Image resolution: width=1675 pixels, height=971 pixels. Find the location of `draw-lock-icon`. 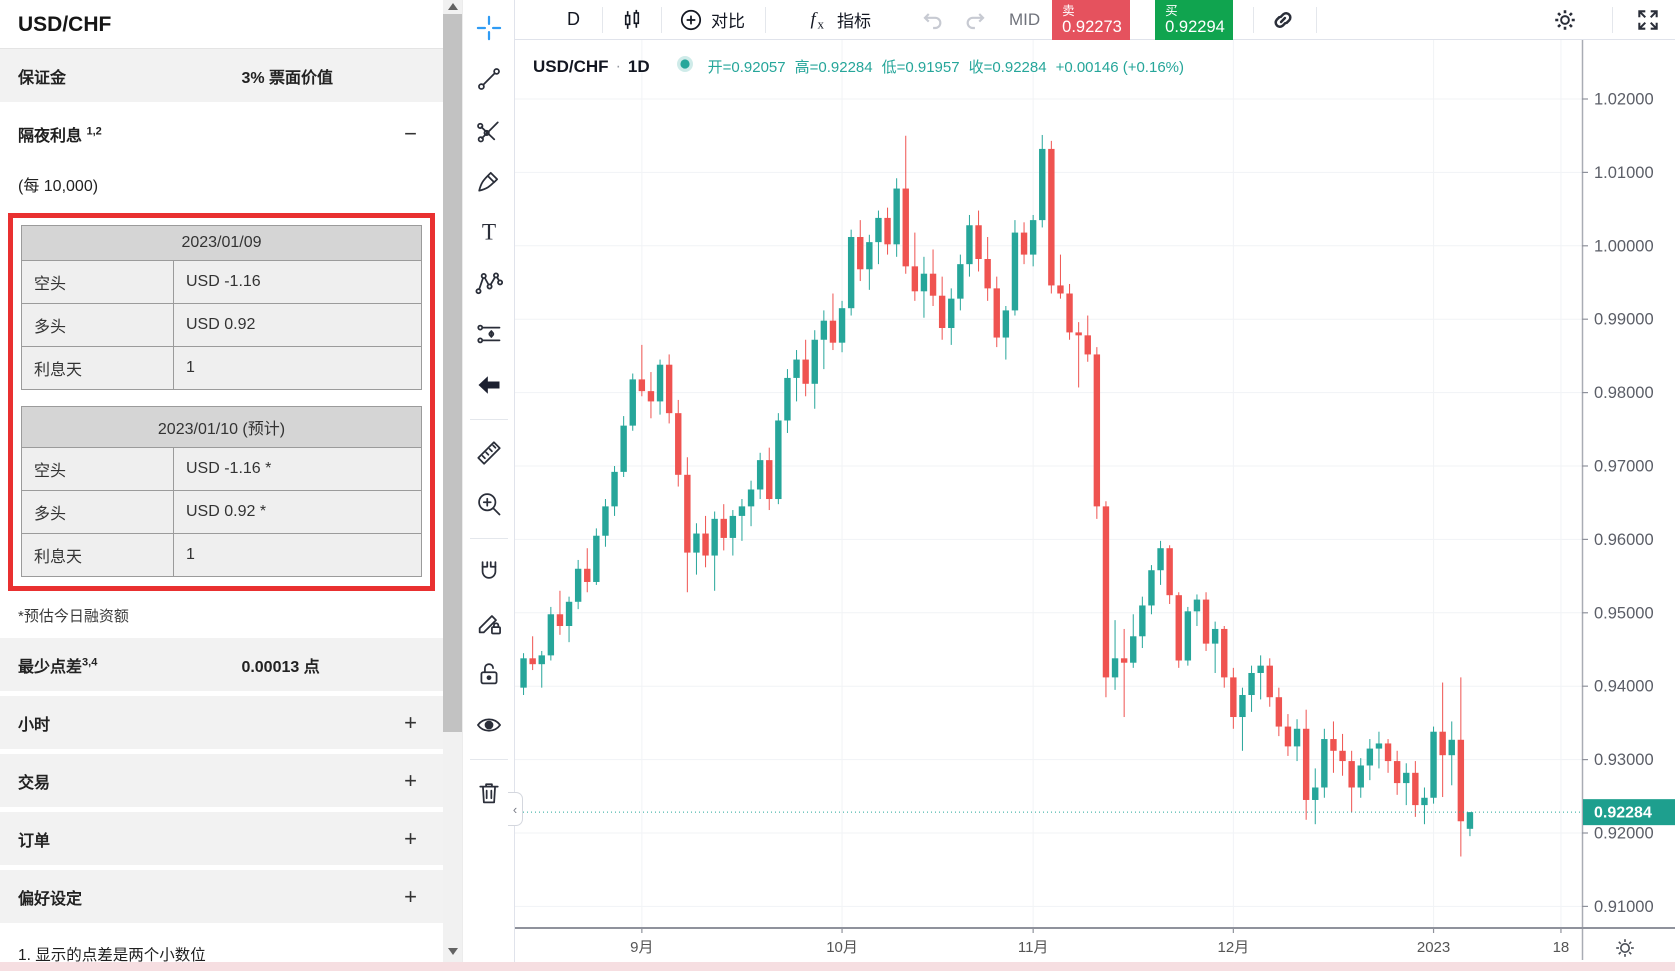

draw-lock-icon is located at coordinates (489, 625).